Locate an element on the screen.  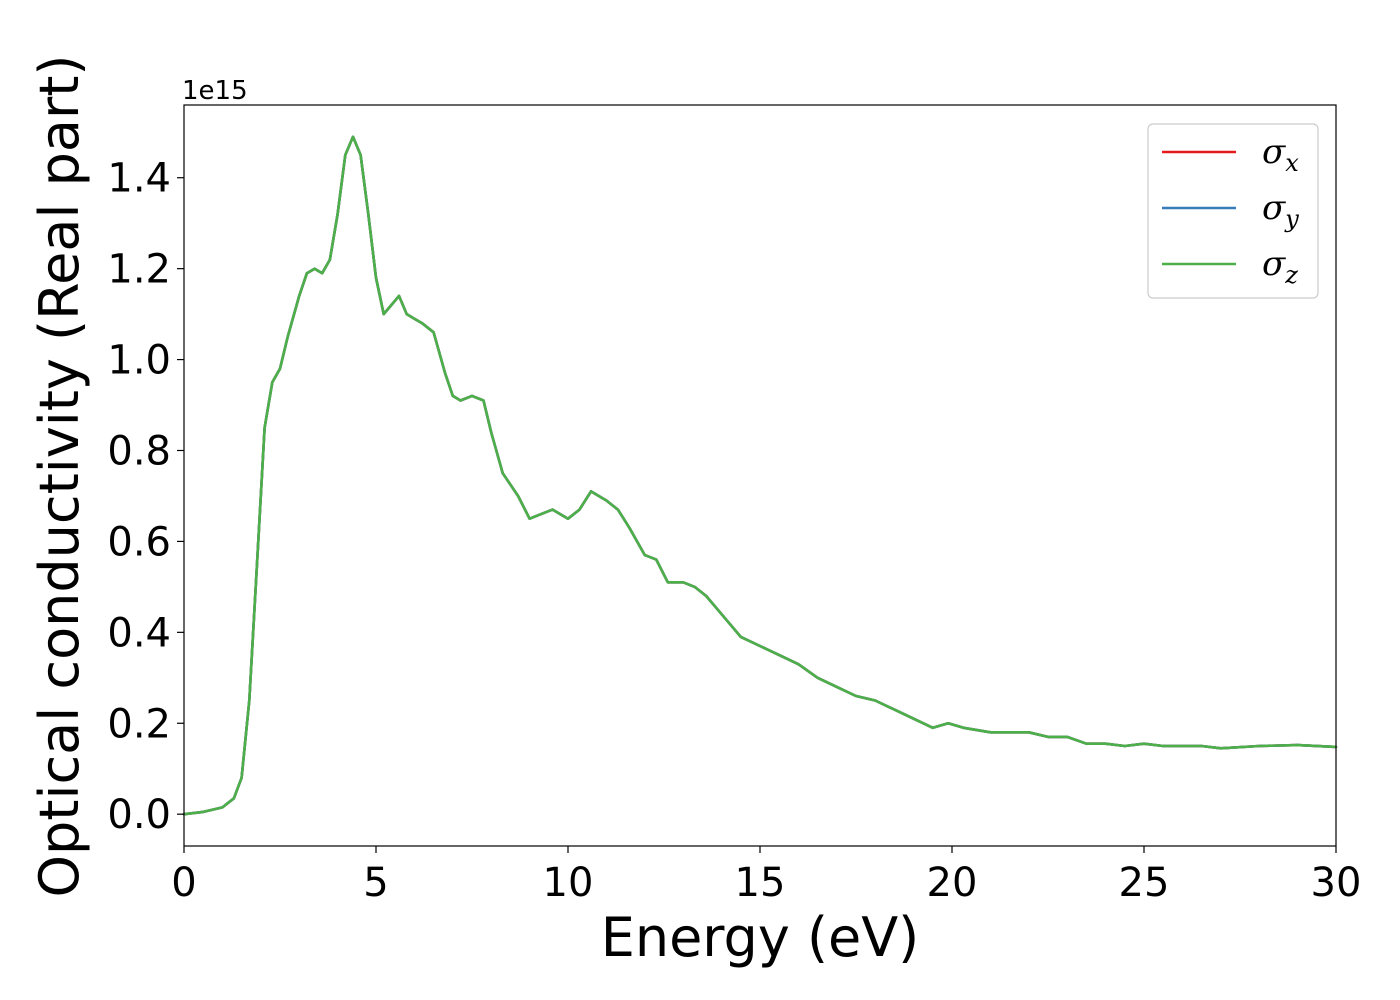
y-tick-label: 1.0 is located at coordinates (139, 361).